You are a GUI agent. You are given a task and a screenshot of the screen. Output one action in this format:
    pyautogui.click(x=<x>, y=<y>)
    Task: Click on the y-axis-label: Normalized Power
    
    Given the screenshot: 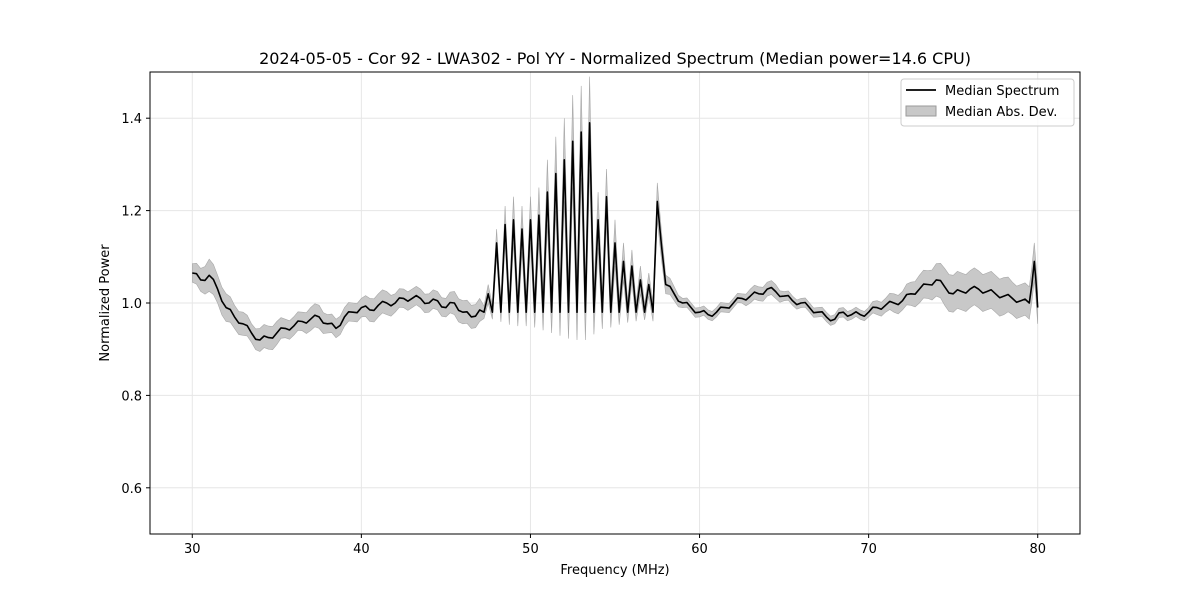 What is the action you would take?
    pyautogui.click(x=105, y=303)
    